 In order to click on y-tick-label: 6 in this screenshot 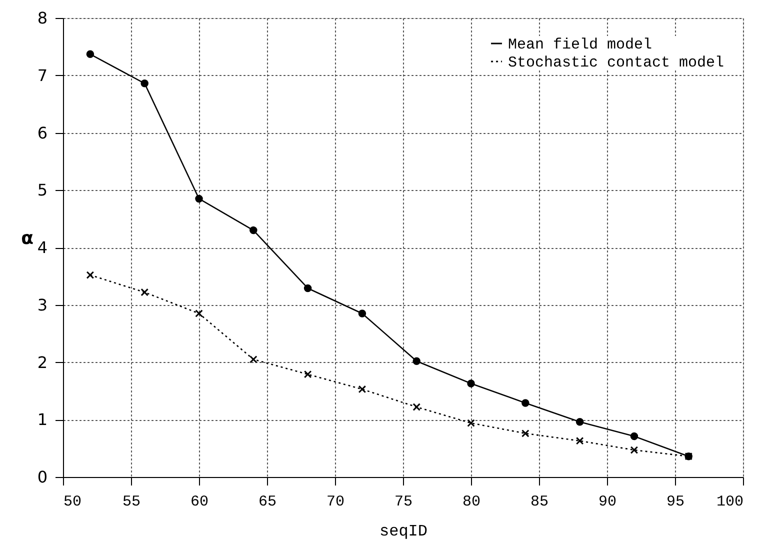, I will do `click(42, 132)`.